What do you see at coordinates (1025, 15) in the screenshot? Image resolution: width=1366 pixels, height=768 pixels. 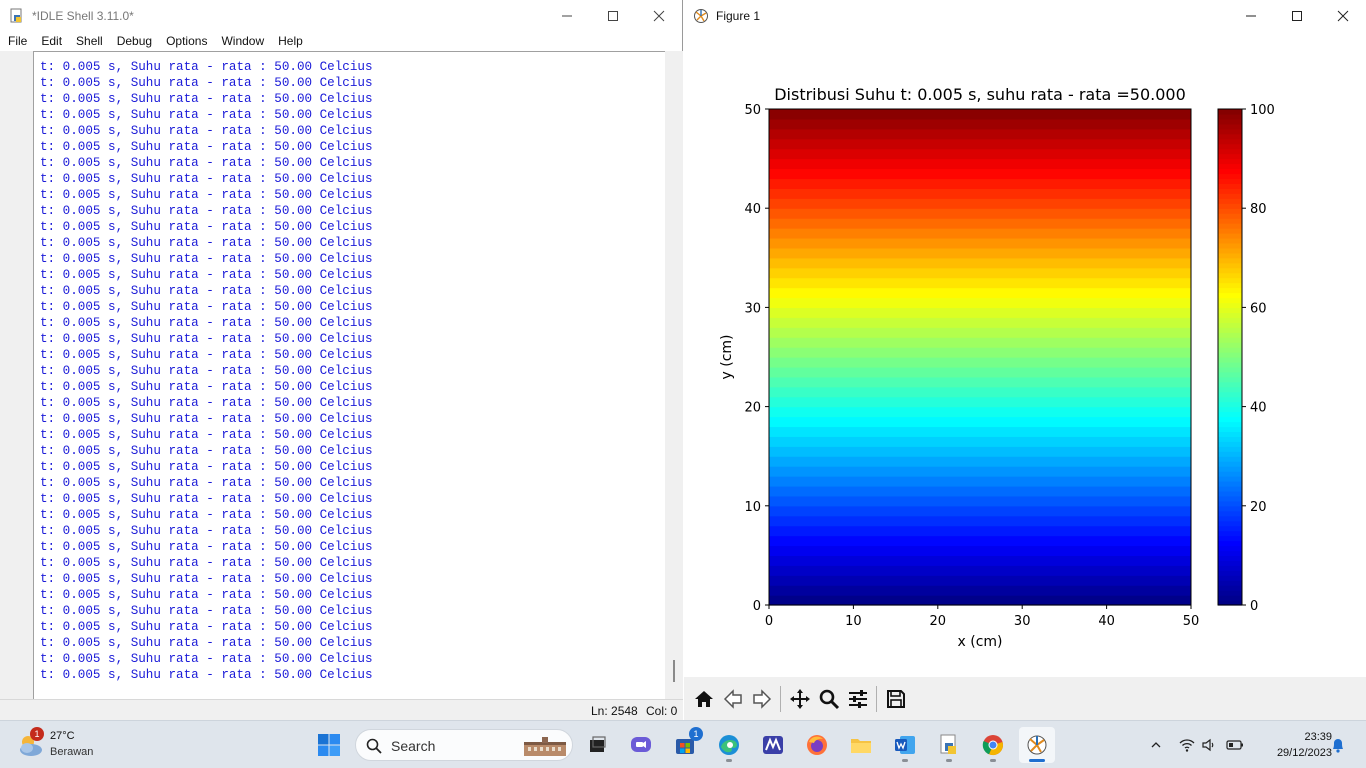 I see `figure-titlebar: Figure 1` at bounding box center [1025, 15].